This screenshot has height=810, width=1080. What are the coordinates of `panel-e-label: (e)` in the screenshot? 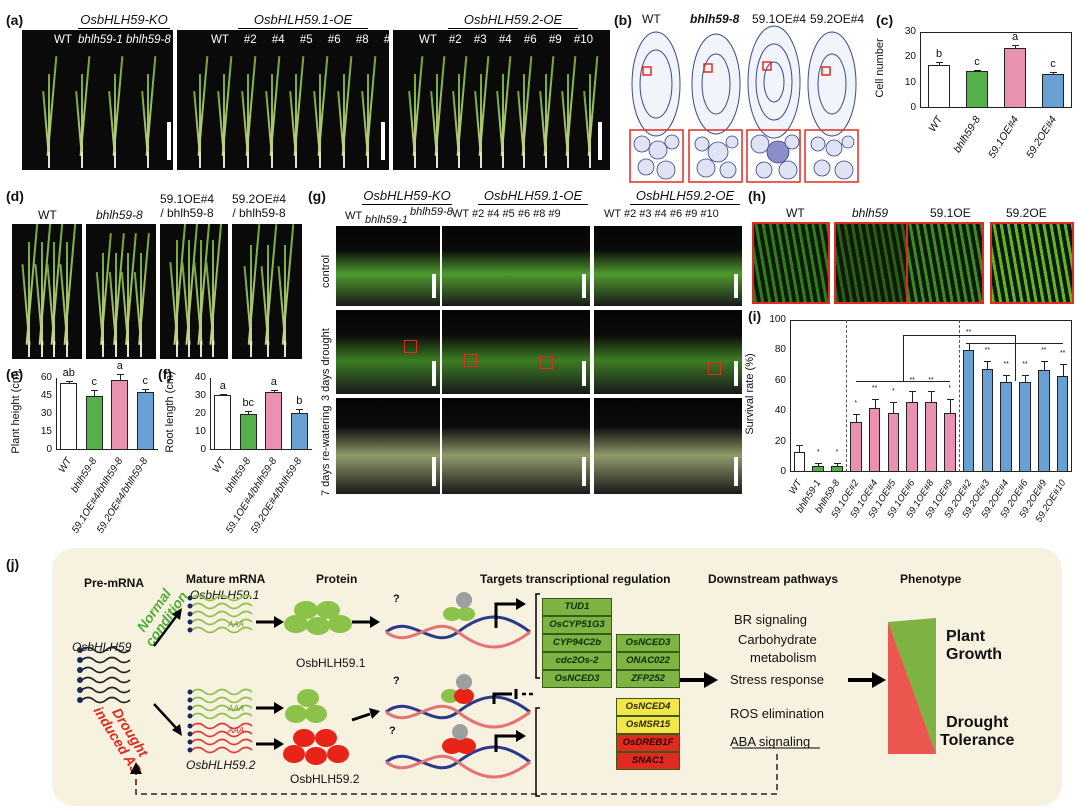 It's located at (15, 374).